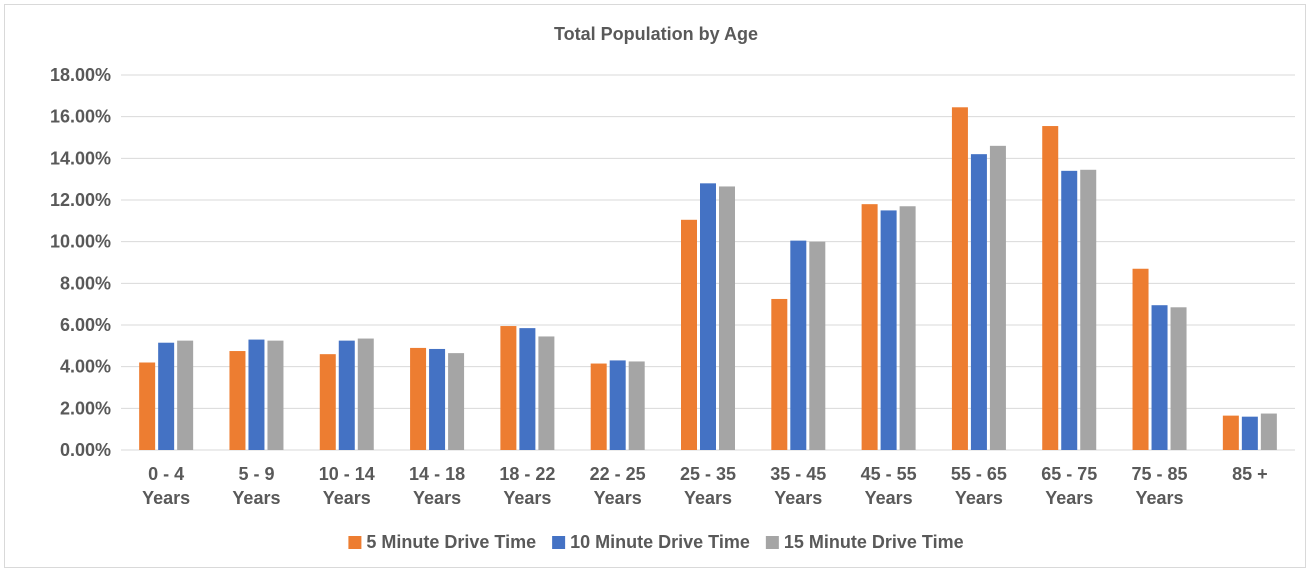  I want to click on y-tick-label: 16.00%, so click(80, 117).